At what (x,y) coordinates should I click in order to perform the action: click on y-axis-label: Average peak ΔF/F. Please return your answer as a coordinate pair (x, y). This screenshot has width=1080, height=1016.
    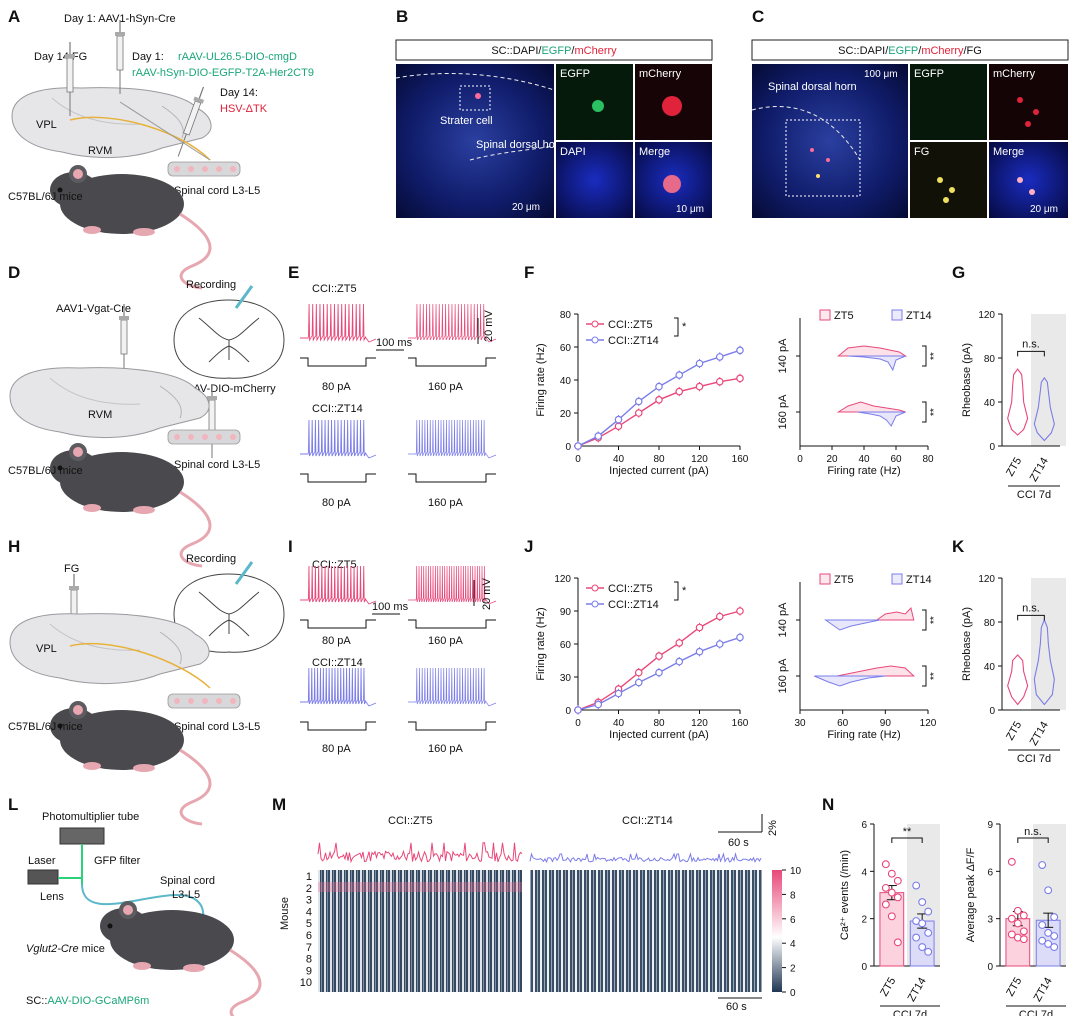
    Looking at the image, I should click on (971, 894).